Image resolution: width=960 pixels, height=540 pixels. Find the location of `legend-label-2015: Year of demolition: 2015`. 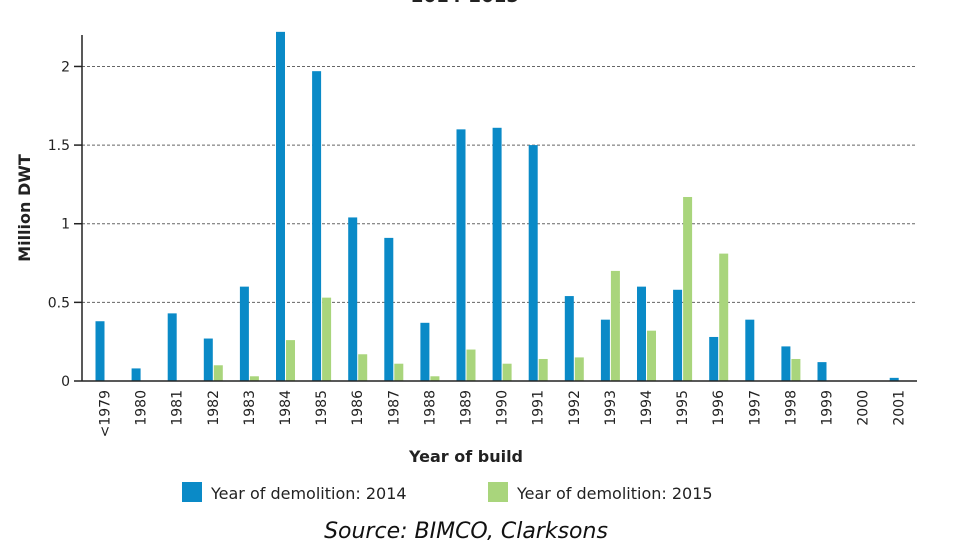

legend-label-2015: Year of demolition: 2015 is located at coordinates (614, 493).